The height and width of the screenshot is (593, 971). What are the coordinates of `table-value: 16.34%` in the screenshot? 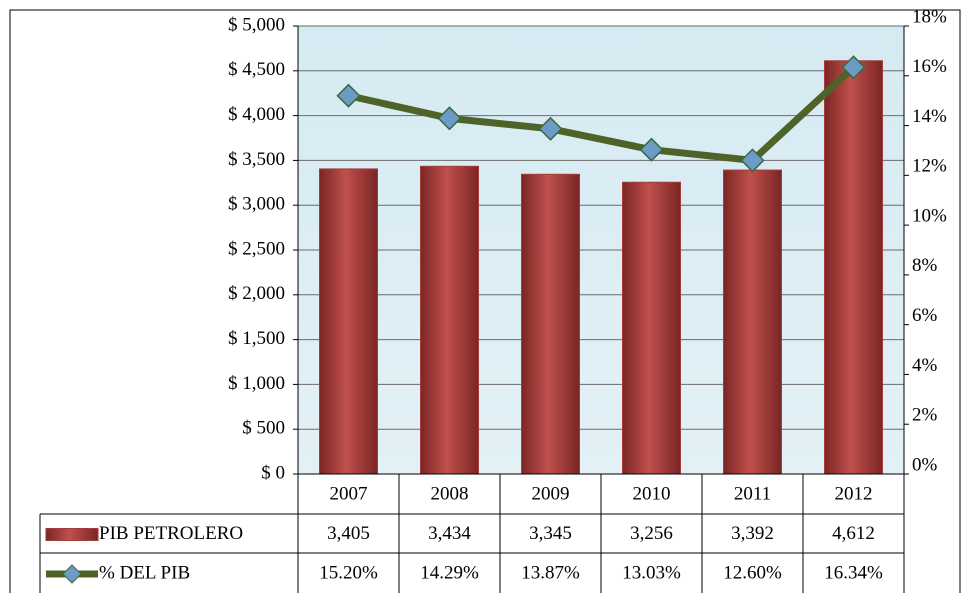 It's located at (853, 572).